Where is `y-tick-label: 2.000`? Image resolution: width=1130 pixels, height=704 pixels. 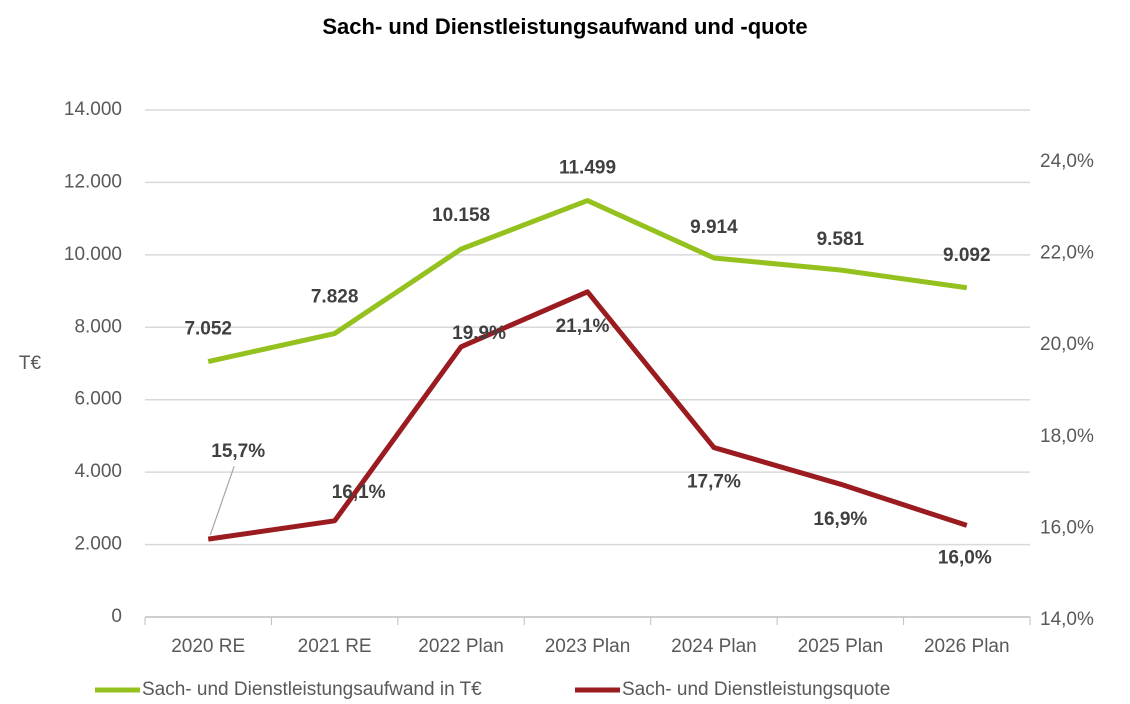
y-tick-label: 2.000 is located at coordinates (98, 544).